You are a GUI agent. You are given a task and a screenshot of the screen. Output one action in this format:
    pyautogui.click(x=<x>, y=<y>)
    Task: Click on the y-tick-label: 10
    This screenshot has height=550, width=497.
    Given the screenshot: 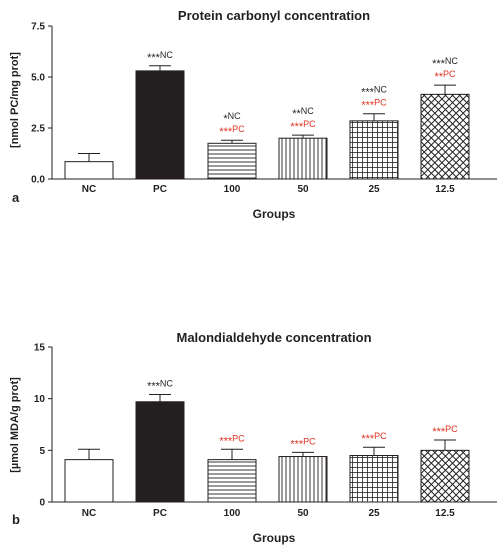 What is the action you would take?
    pyautogui.click(x=40, y=399)
    